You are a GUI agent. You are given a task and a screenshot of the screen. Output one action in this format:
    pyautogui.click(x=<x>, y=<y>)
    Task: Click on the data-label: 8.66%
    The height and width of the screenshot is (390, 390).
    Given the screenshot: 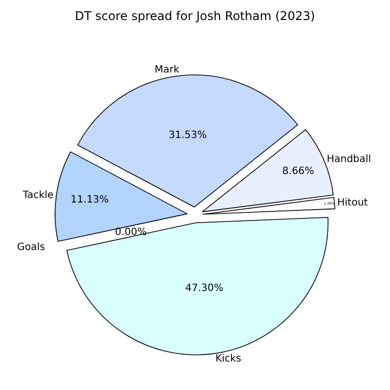 What is the action you would take?
    pyautogui.click(x=298, y=171)
    